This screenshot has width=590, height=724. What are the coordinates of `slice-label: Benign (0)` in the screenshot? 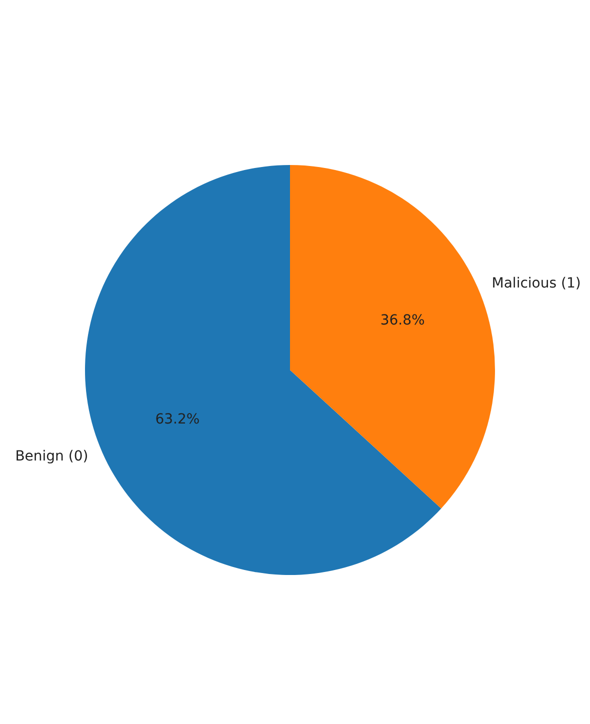 It's located at (51, 456).